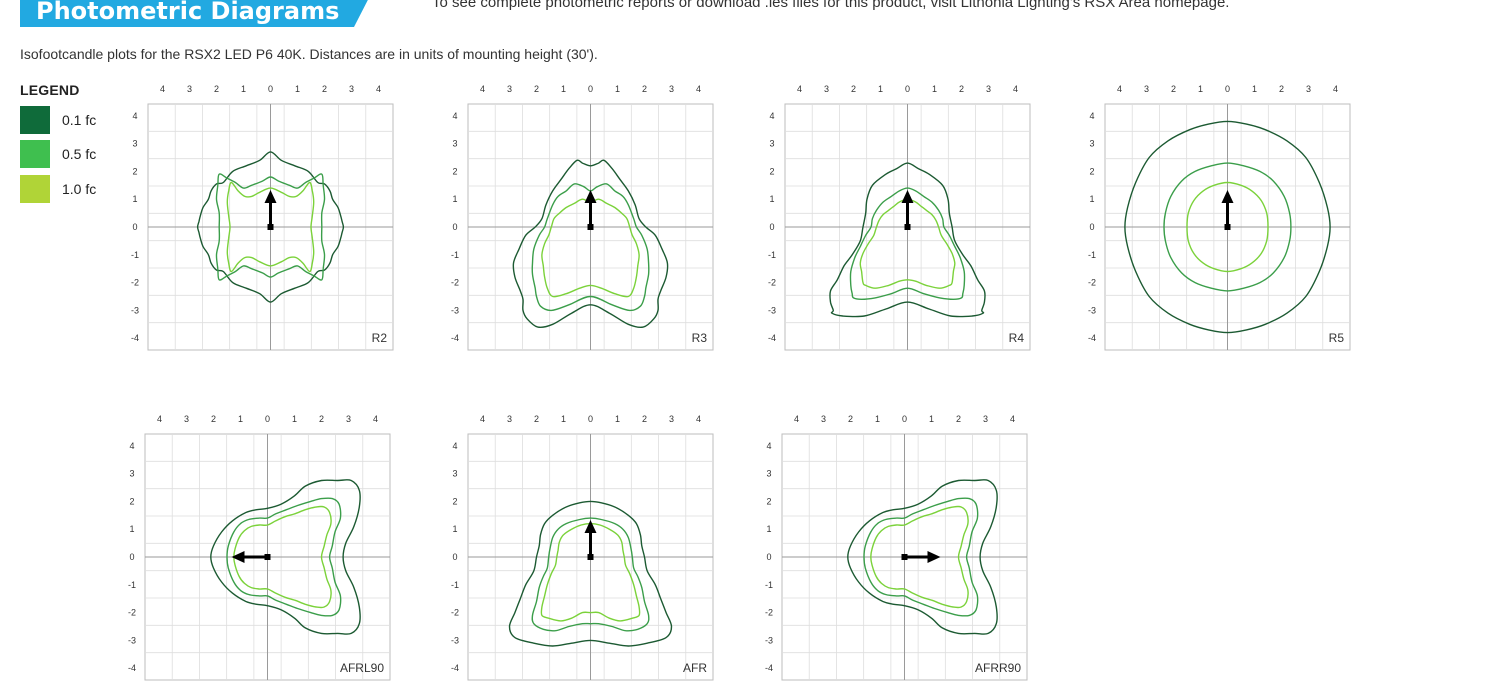  Describe the element at coordinates (1337, 338) in the screenshot. I see `plot-label: R5` at that location.